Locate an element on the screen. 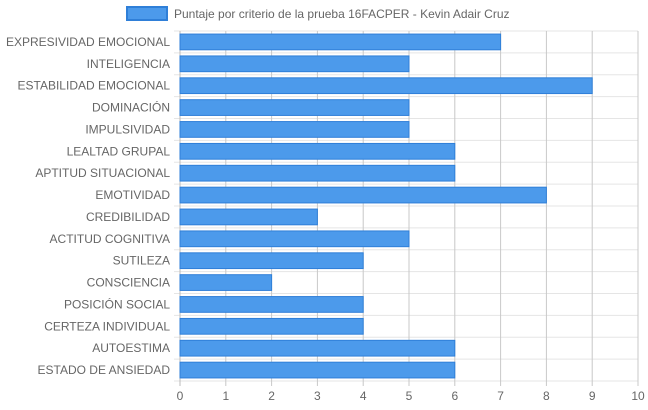 This screenshot has height=410, width=648. category-label: CREDIBILIDAD is located at coordinates (128, 217).